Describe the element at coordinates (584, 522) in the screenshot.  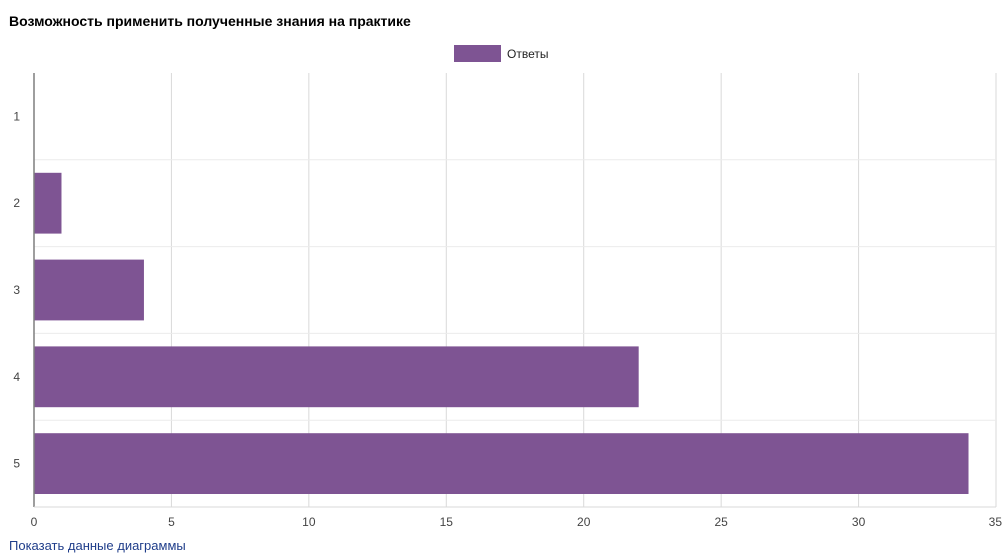
I see `x-tick-label: 20` at that location.